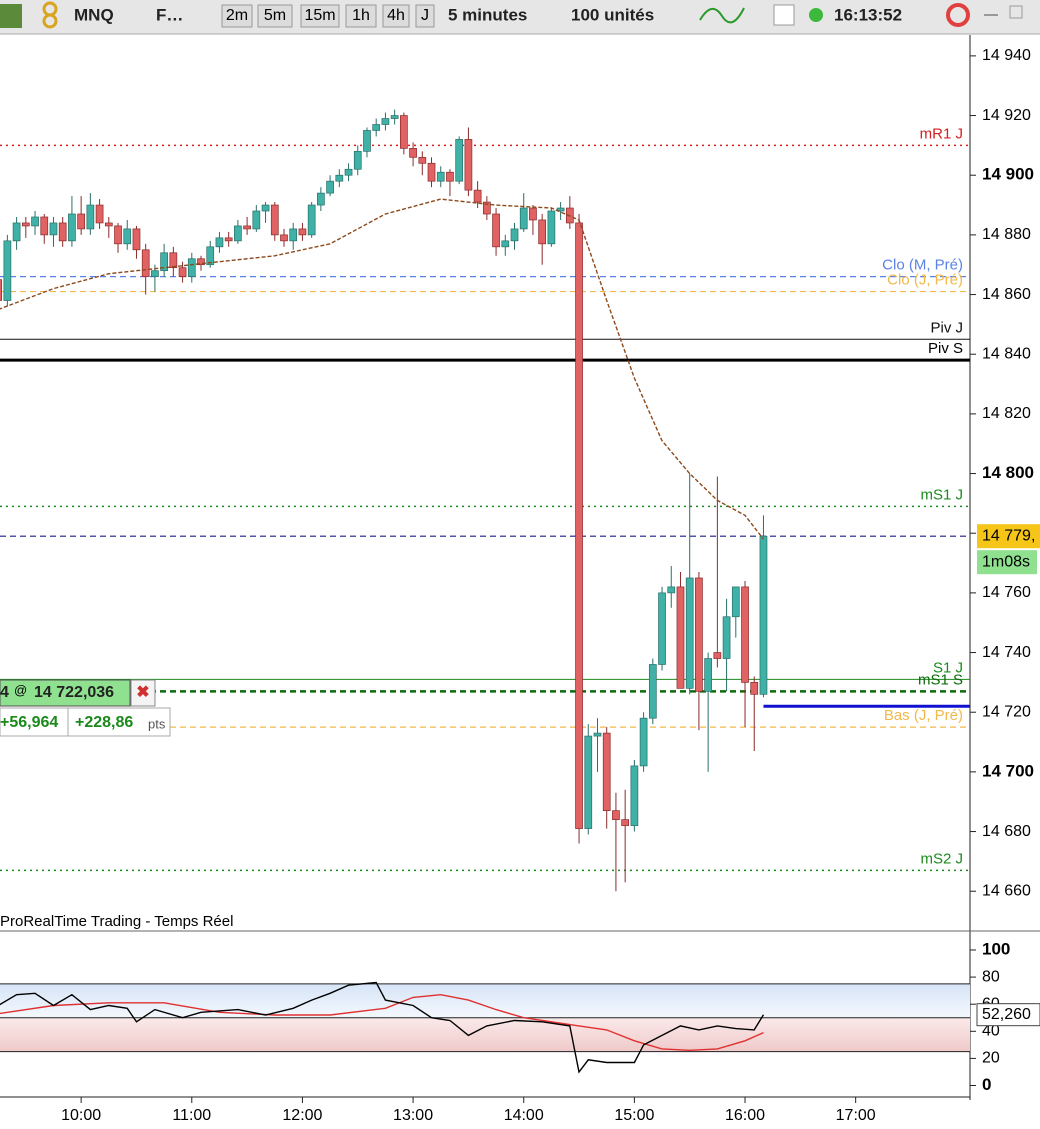 The height and width of the screenshot is (1129, 1040). I want to click on period-label: 5m, so click(275, 15).